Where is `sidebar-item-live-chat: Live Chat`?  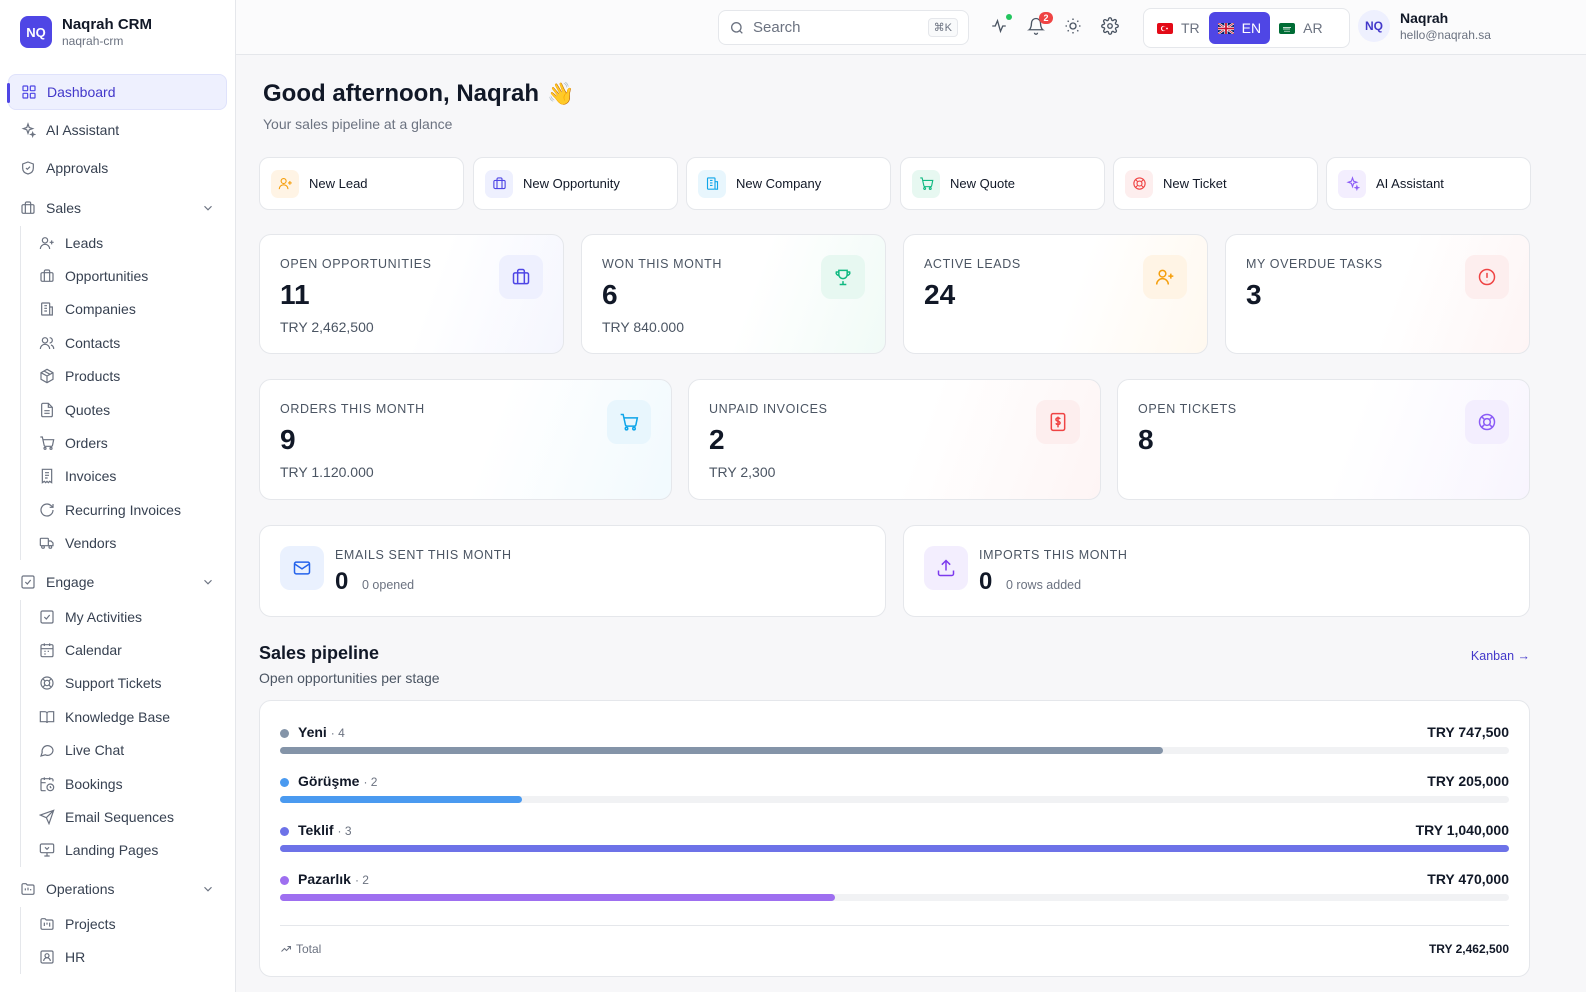
sidebar-item-live-chat: Live Chat is located at coordinates (132, 749).